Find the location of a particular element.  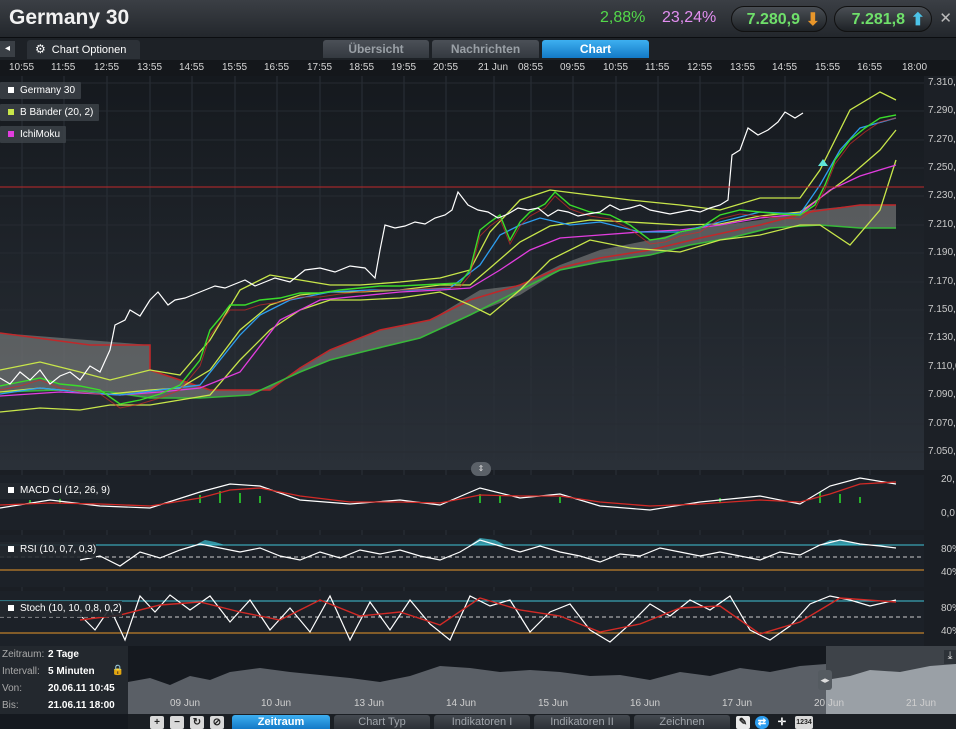

macd-signal-line is located at coordinates (448, 494).